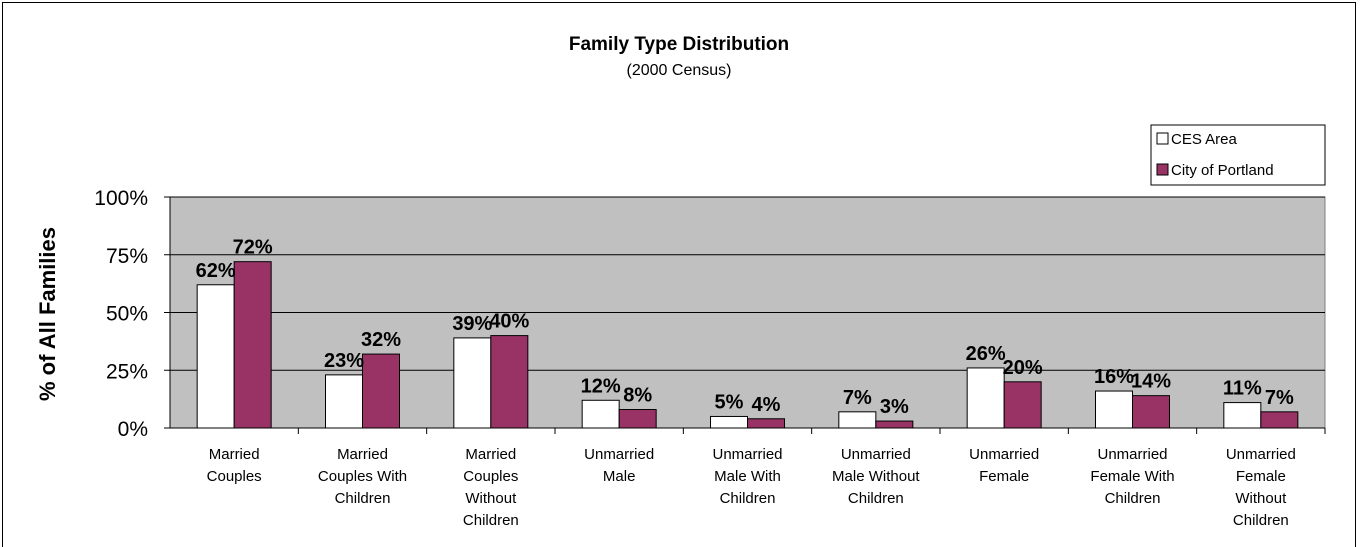 The width and height of the screenshot is (1360, 547). What do you see at coordinates (894, 407) in the screenshot?
I see `data-label: 3%` at bounding box center [894, 407].